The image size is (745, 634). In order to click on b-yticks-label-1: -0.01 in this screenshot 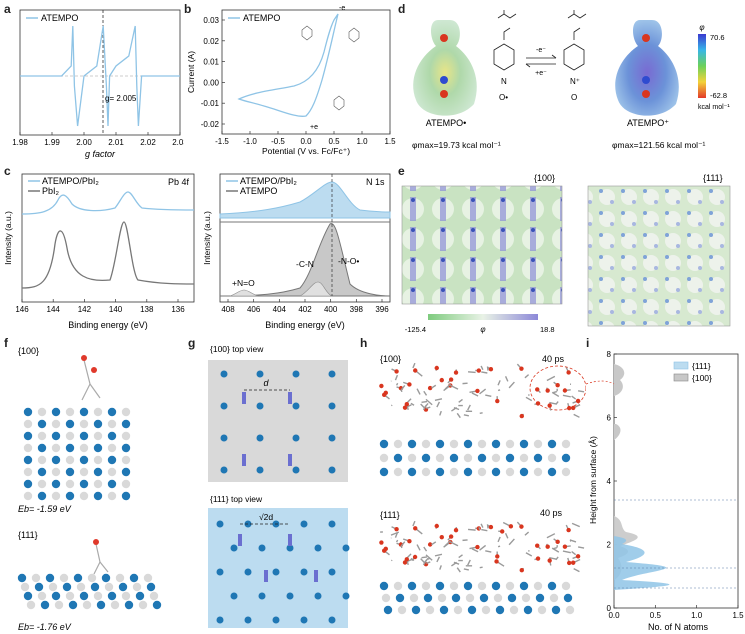, I will do `click(210, 103)`.